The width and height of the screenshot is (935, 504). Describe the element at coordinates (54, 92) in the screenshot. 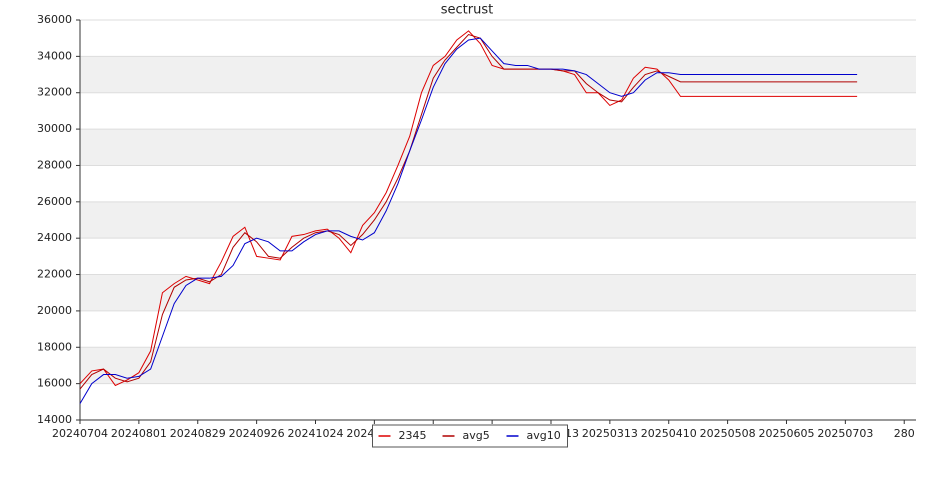

I see `y-tick-label: 32000` at that location.